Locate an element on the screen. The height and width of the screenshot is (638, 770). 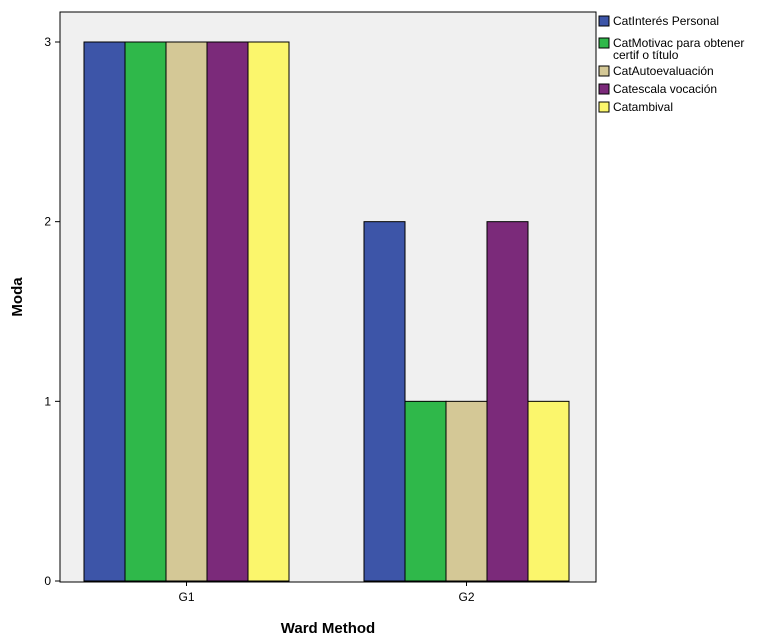
legend-label: CatInterés Personal is located at coordinates (666, 21).